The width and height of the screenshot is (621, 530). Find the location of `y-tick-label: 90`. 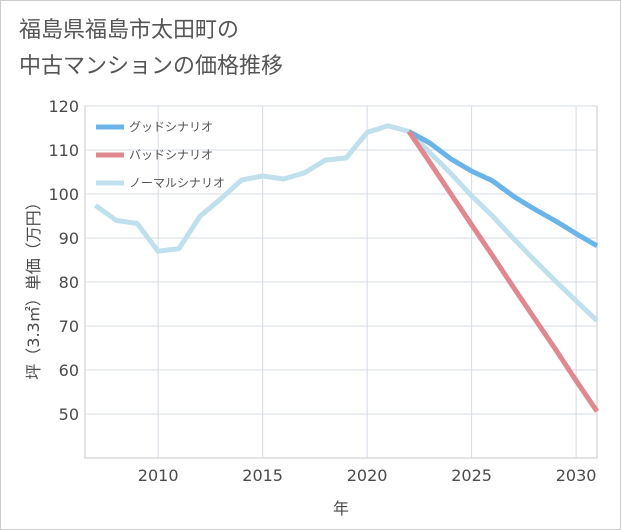

y-tick-label: 90 is located at coordinates (69, 238).